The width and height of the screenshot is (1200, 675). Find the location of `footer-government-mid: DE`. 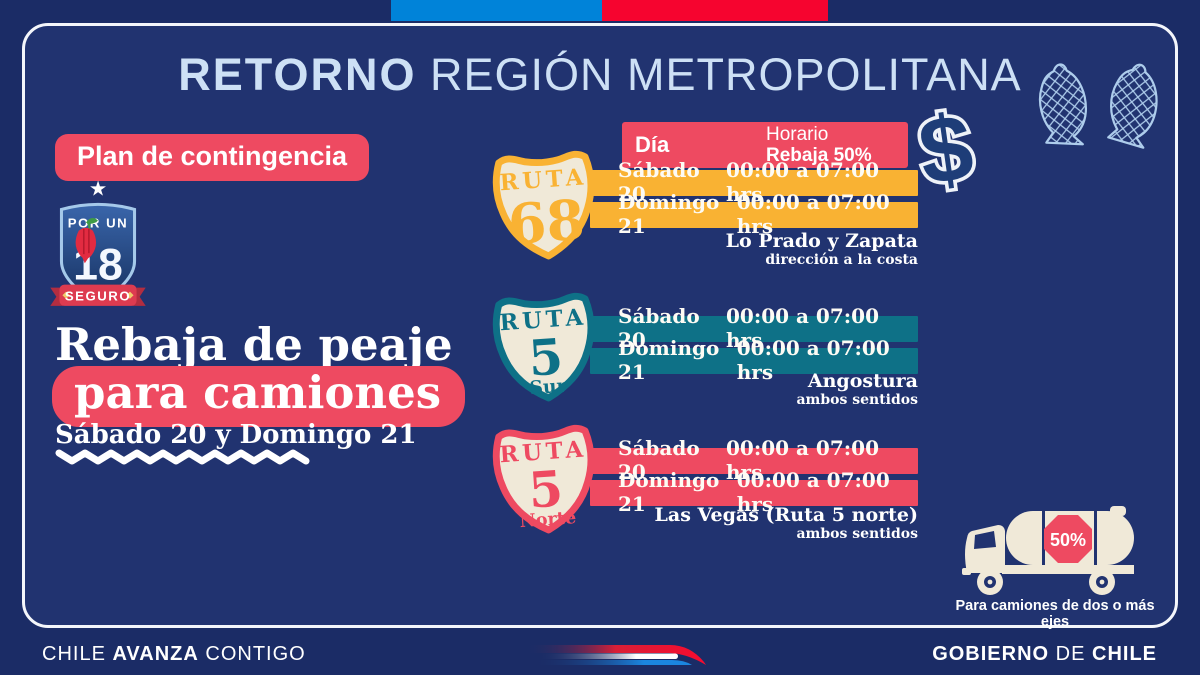

footer-government-mid: DE is located at coordinates (1070, 654).